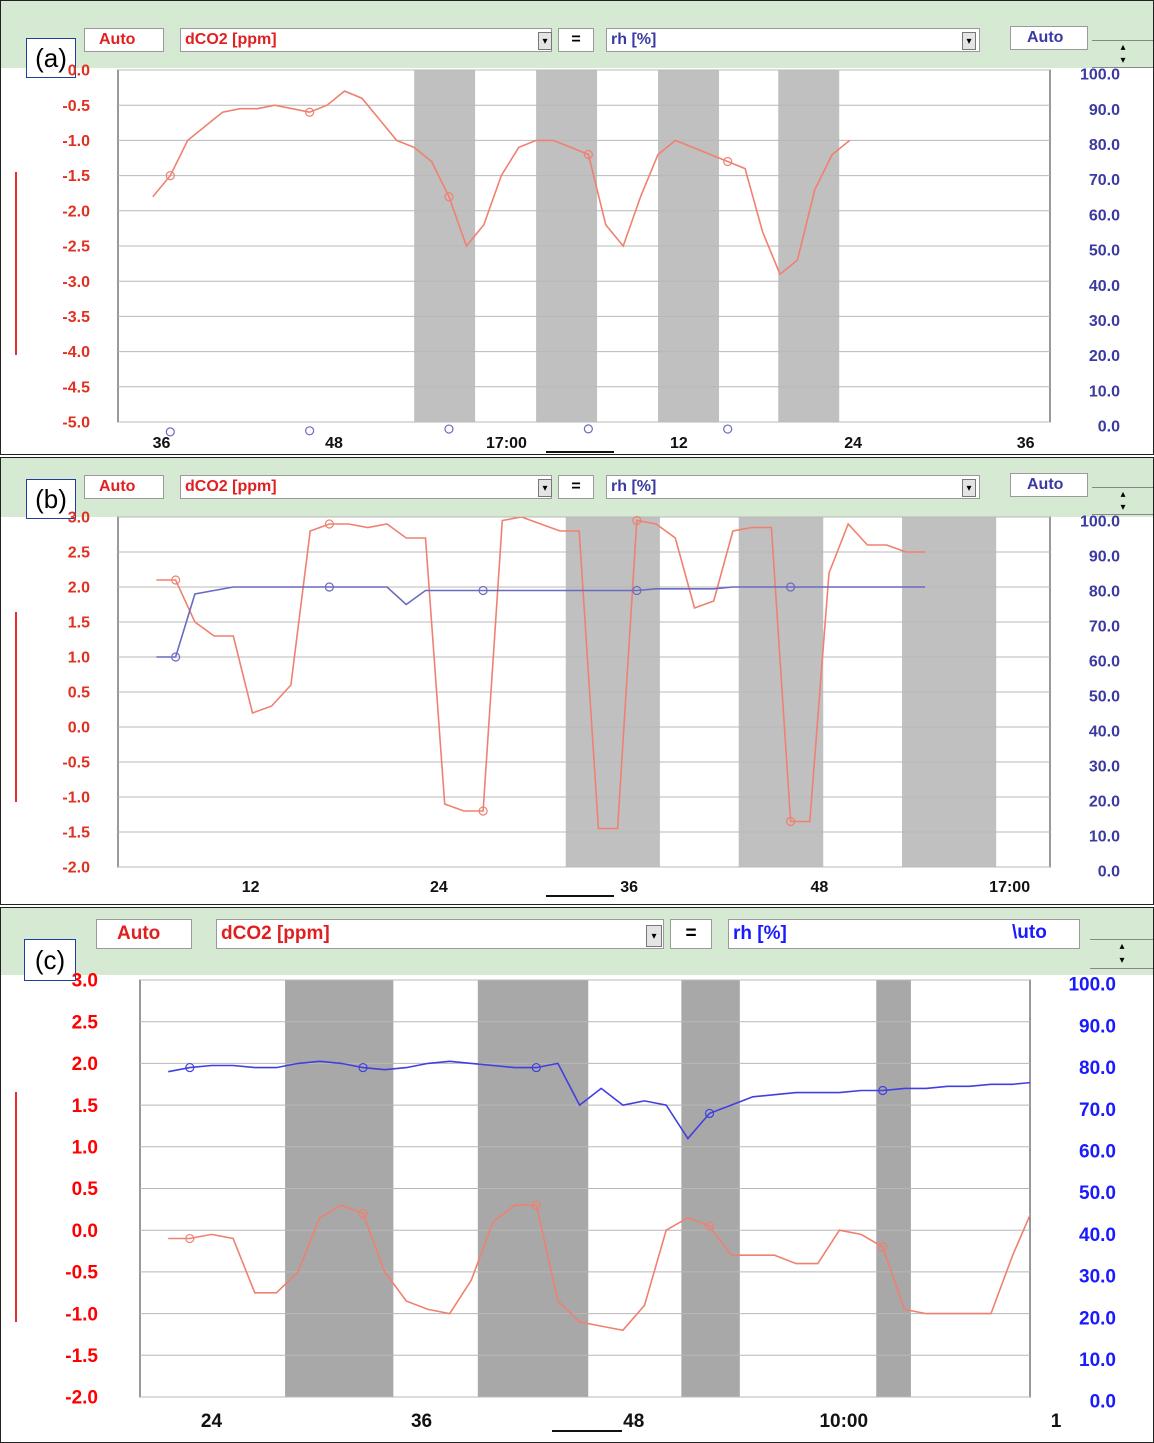  What do you see at coordinates (1100, 522) in the screenshot?
I see `right-axis-tick-label: 100.0` at bounding box center [1100, 522].